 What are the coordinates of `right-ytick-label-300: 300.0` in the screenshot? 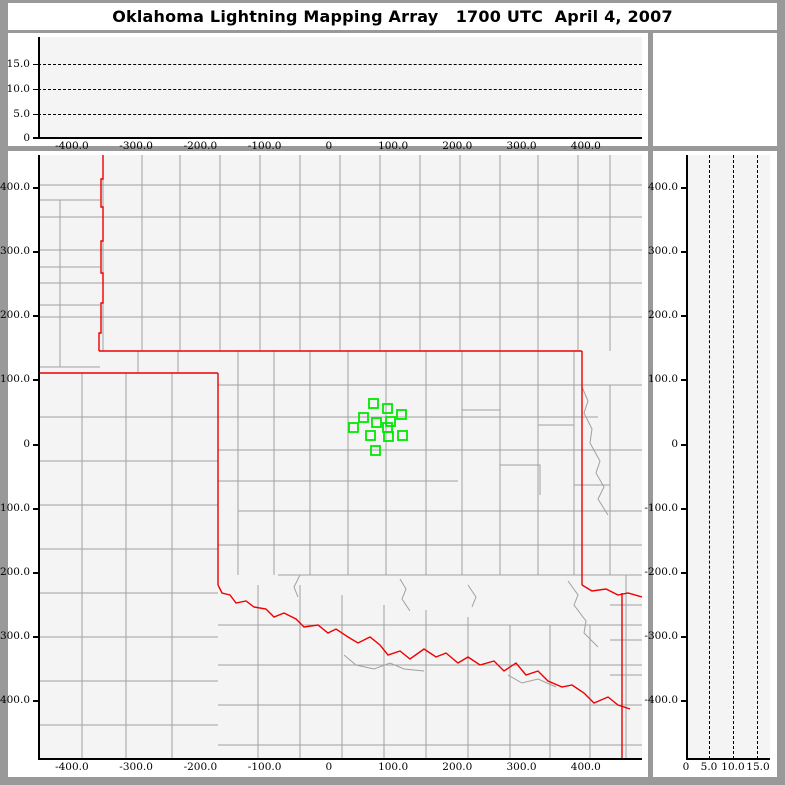 It's located at (662, 251).